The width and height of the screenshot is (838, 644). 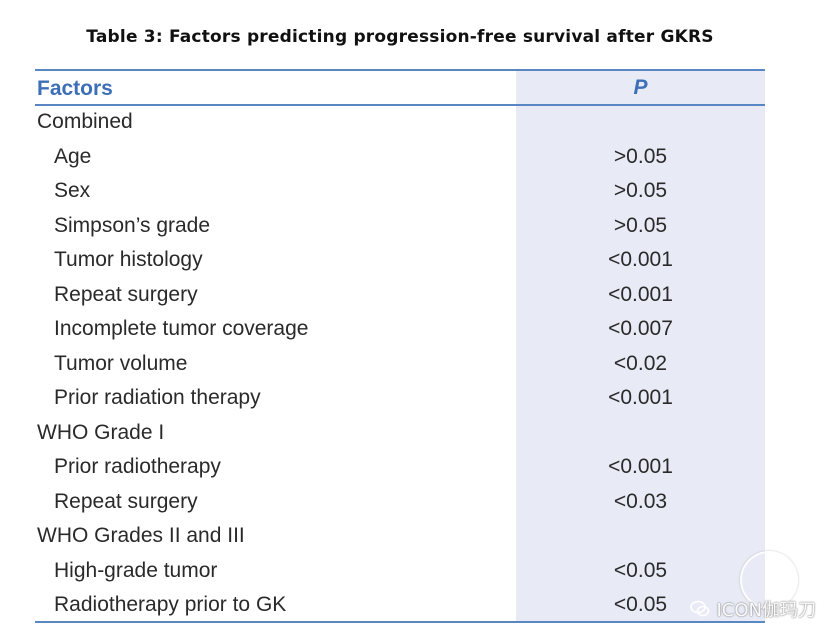 I want to click on factor-cell: Radiotherapy prior to GK, so click(x=170, y=604).